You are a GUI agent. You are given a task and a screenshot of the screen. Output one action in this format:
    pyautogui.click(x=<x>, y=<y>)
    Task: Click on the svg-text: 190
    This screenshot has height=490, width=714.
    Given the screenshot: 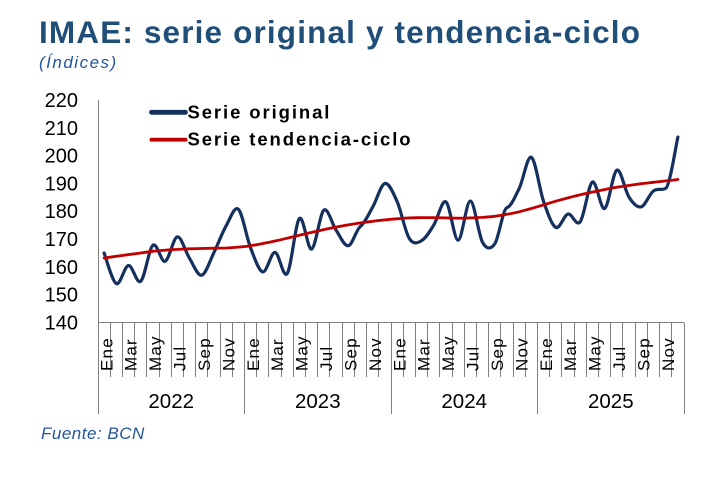 What is the action you would take?
    pyautogui.click(x=61, y=184)
    